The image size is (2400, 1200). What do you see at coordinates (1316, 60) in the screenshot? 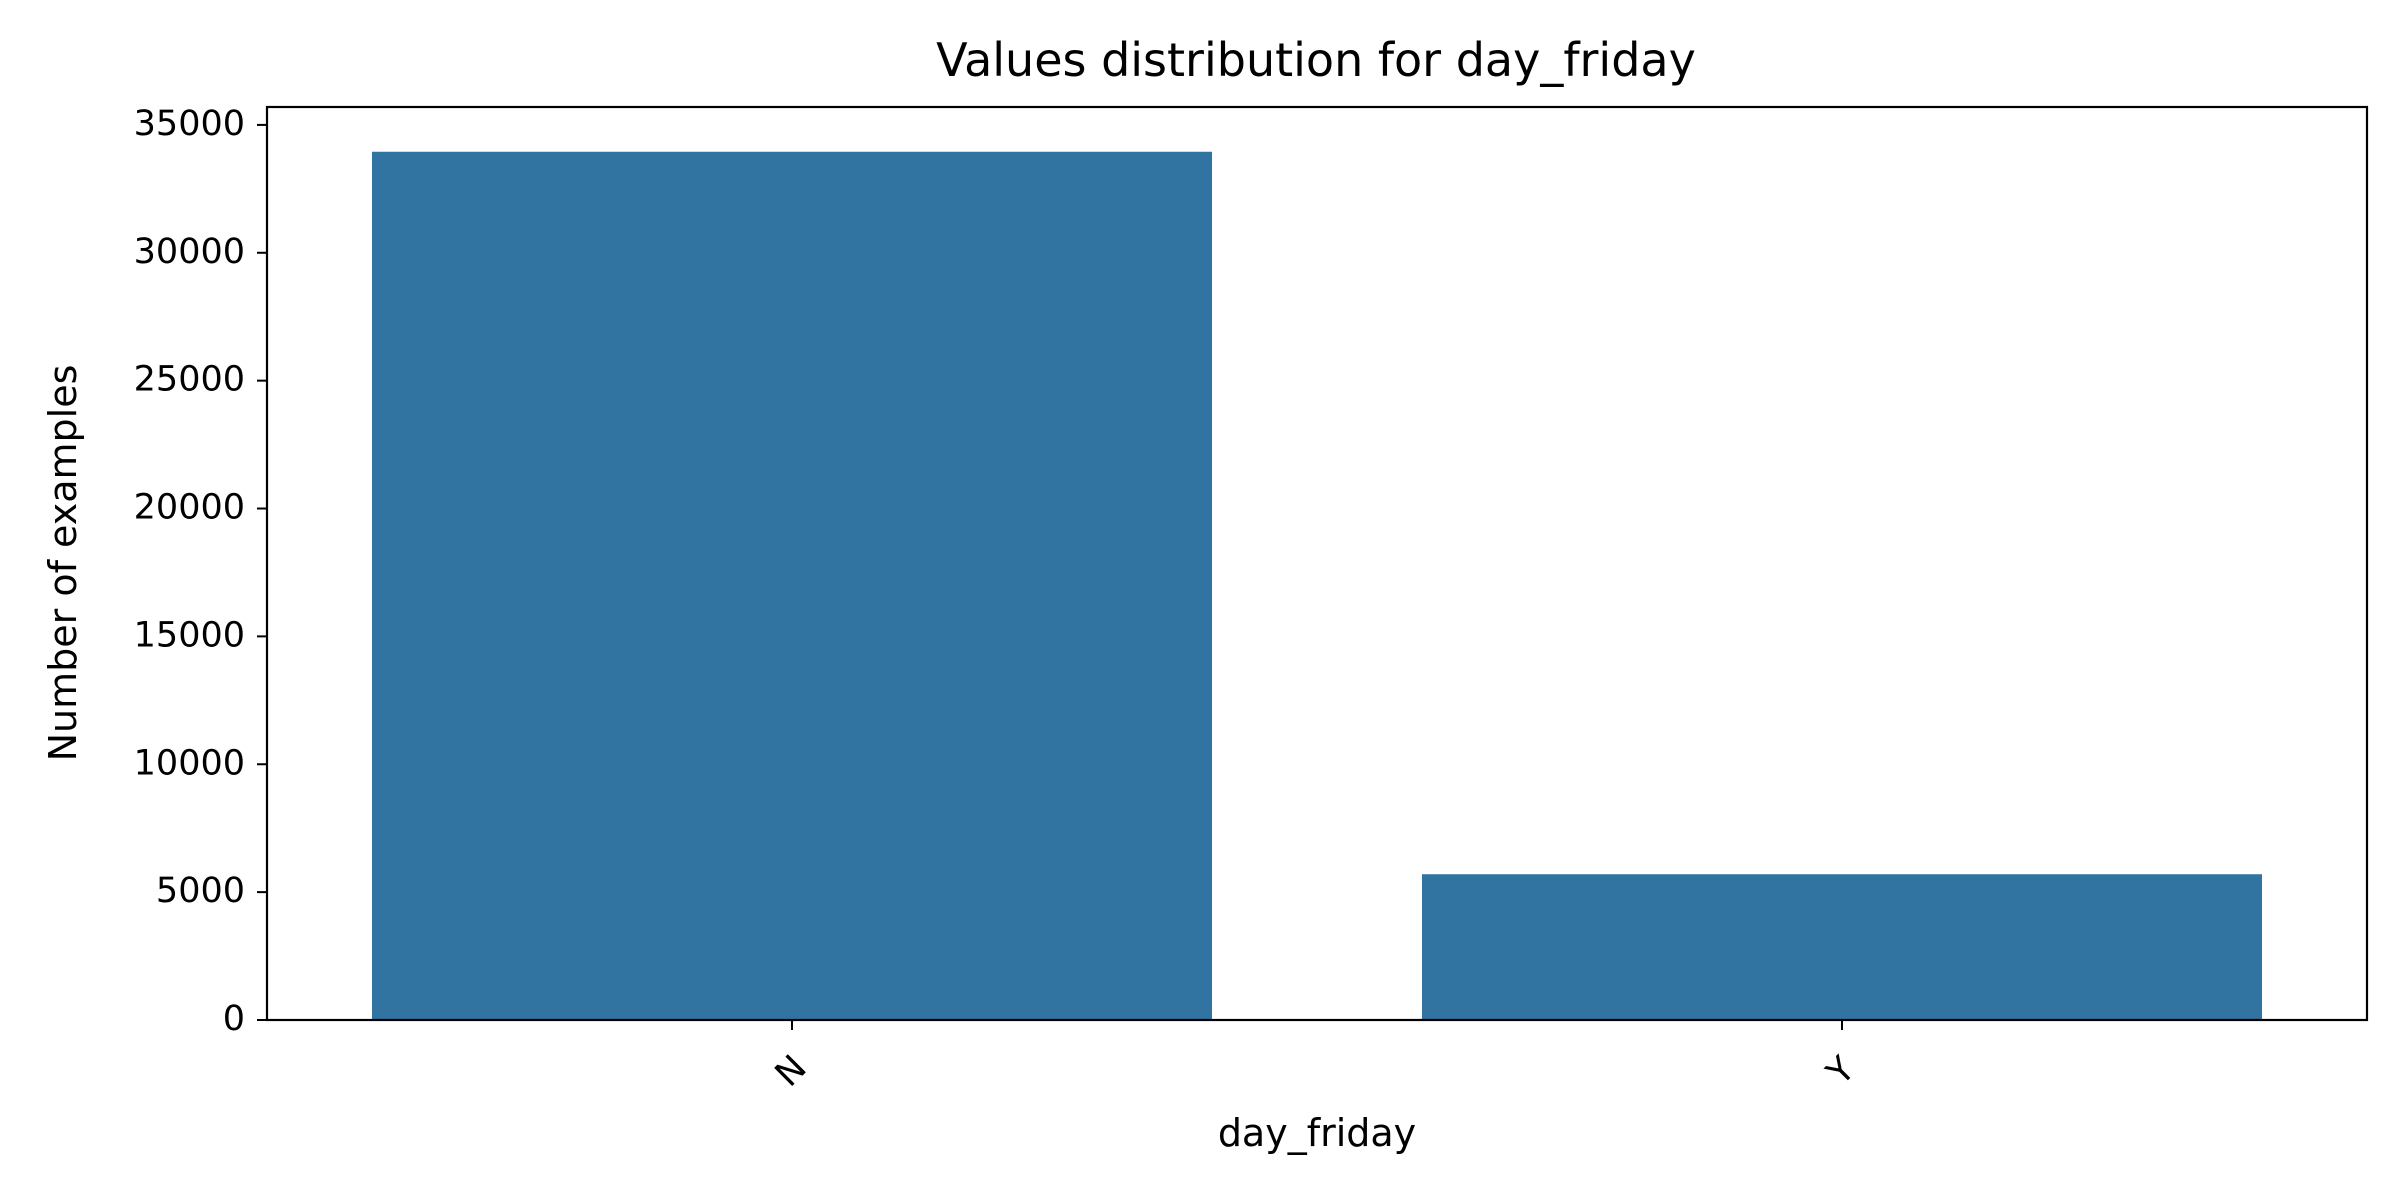
I see `chart-title: Values distribution for day_friday` at bounding box center [1316, 60].